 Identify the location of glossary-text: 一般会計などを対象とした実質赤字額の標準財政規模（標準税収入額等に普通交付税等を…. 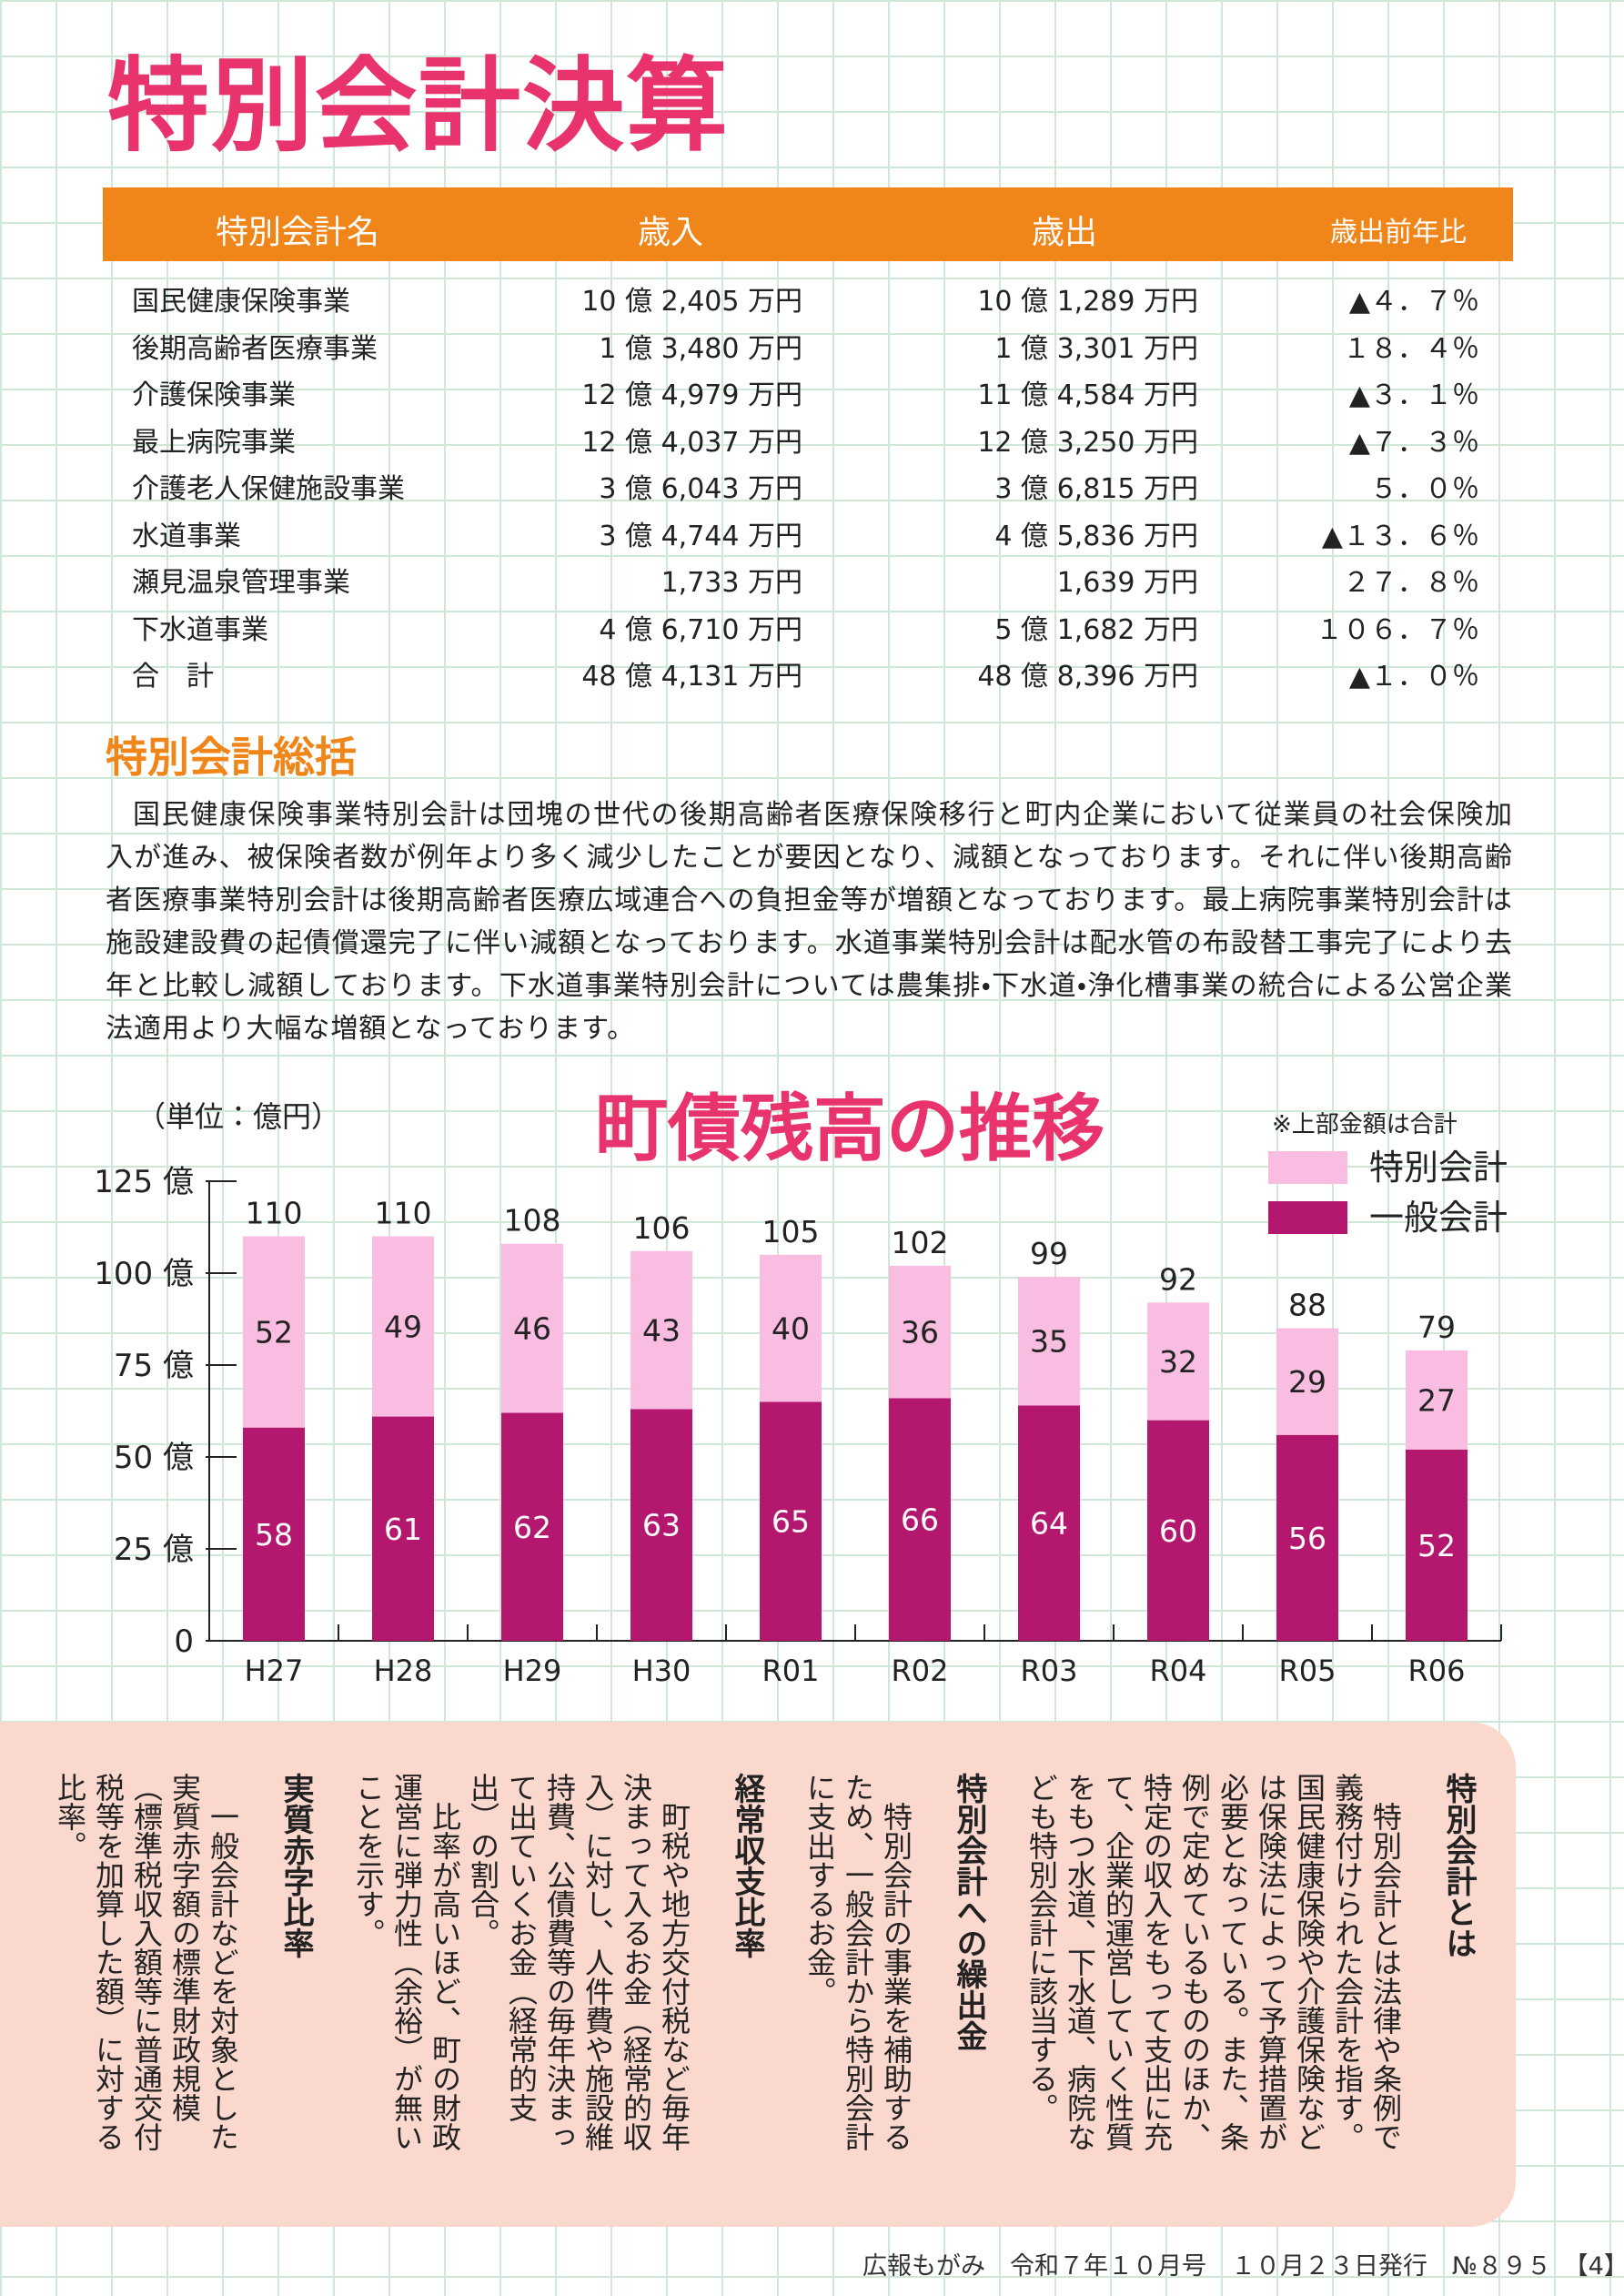
(146, 1962).